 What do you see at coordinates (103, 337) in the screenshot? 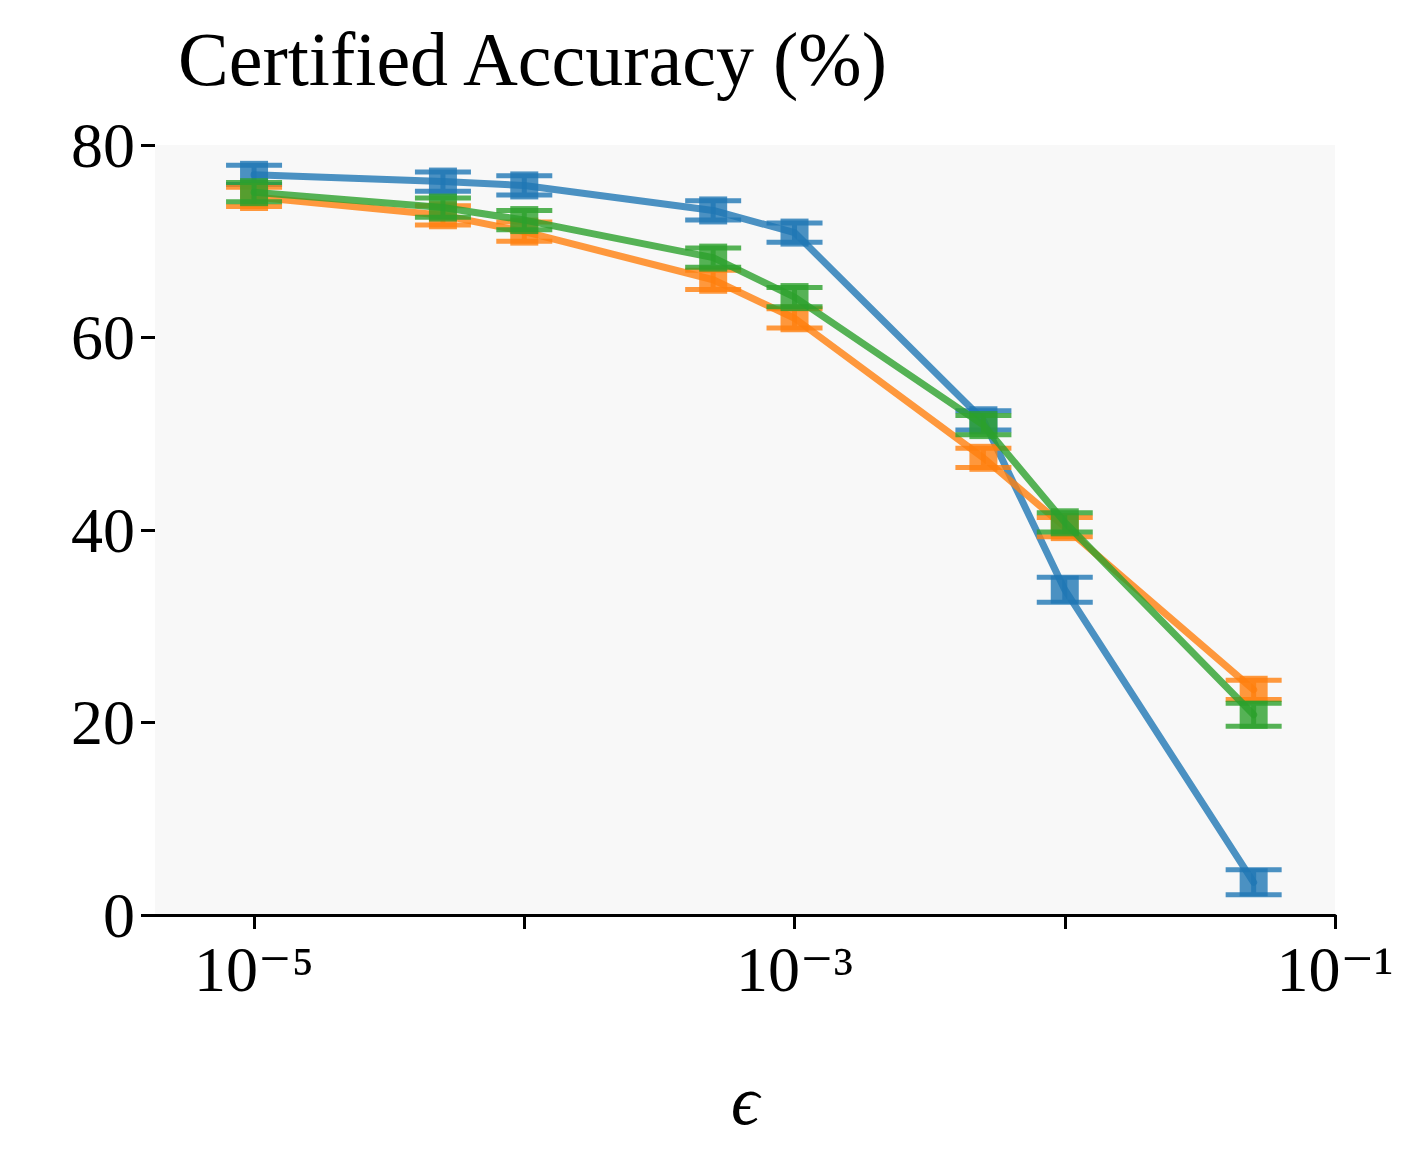
I see `y-tick-label: 60` at bounding box center [103, 337].